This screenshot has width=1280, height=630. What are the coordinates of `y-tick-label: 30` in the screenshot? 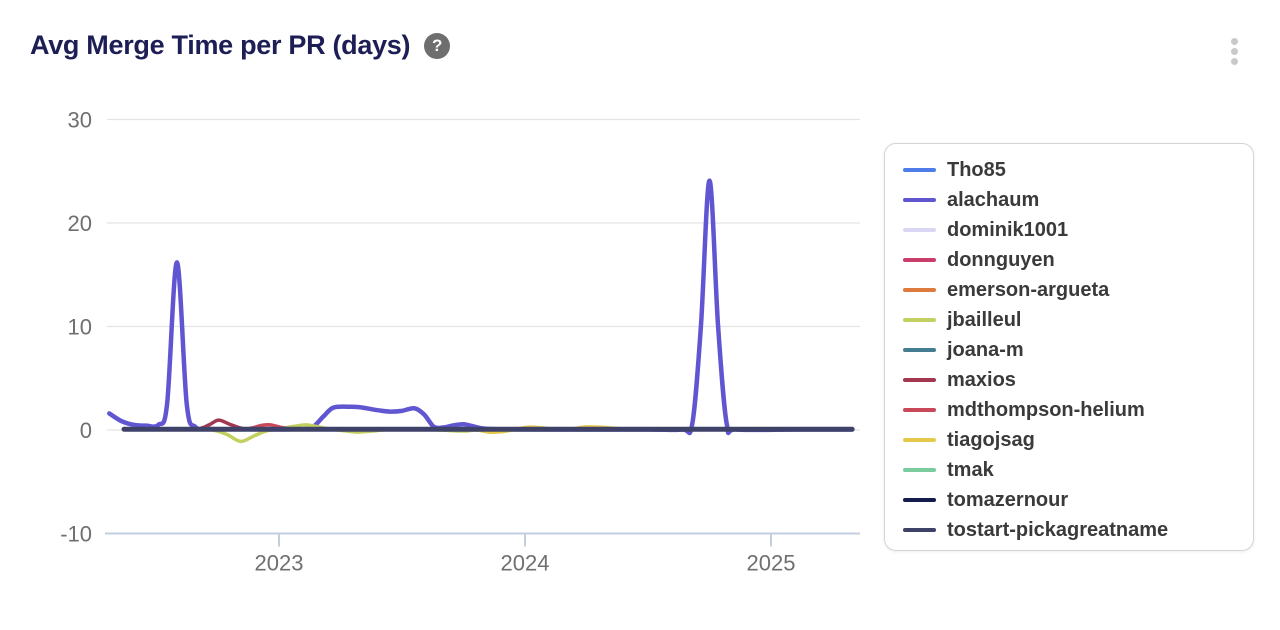 It's located at (80, 120).